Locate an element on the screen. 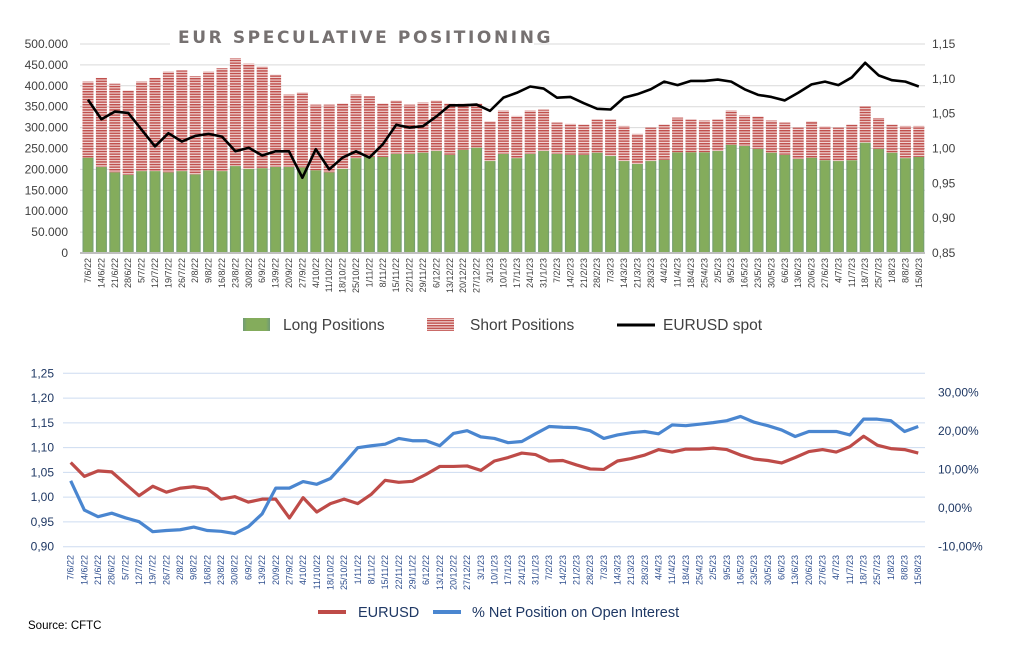  legend-item-net: % Net Position on Open Interest is located at coordinates (556, 613).